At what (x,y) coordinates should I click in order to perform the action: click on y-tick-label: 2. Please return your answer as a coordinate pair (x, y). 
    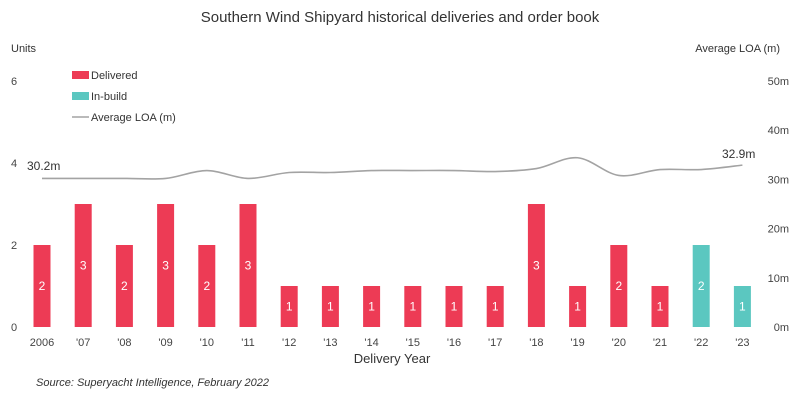
    Looking at the image, I should click on (14, 246).